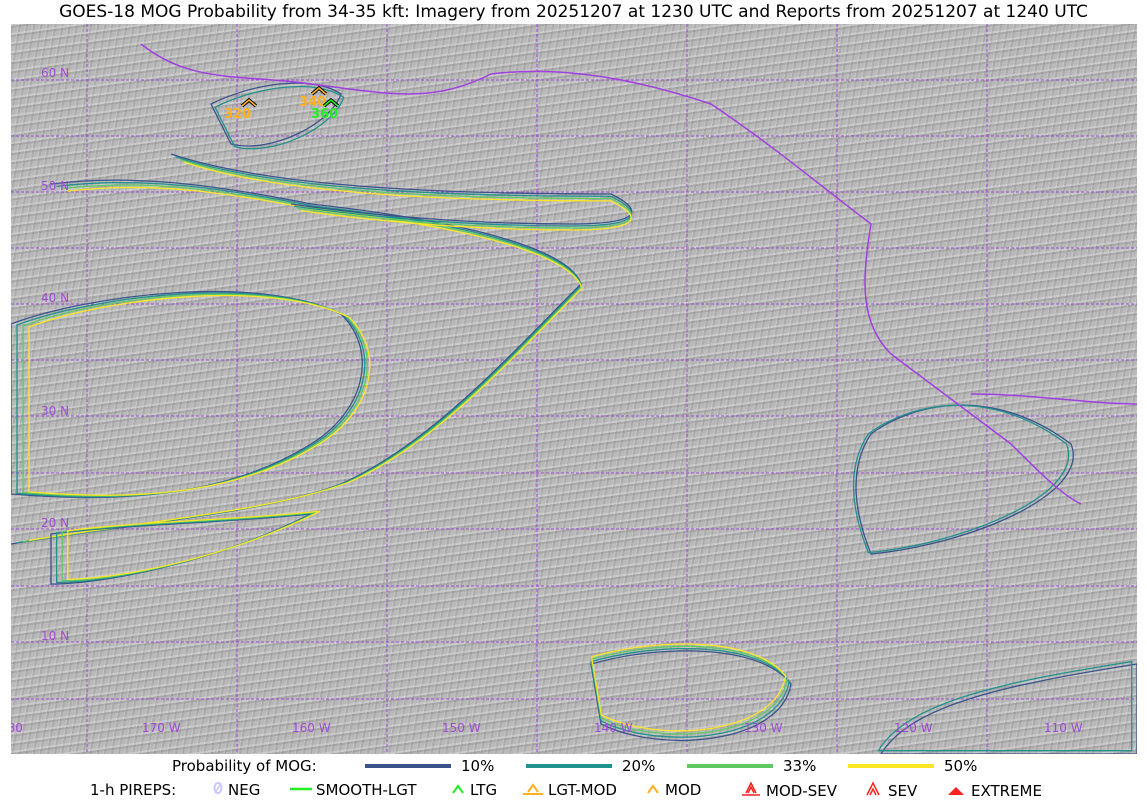 The height and width of the screenshot is (808, 1147). I want to click on pirep-legend-item: EXTREME, so click(993, 791).